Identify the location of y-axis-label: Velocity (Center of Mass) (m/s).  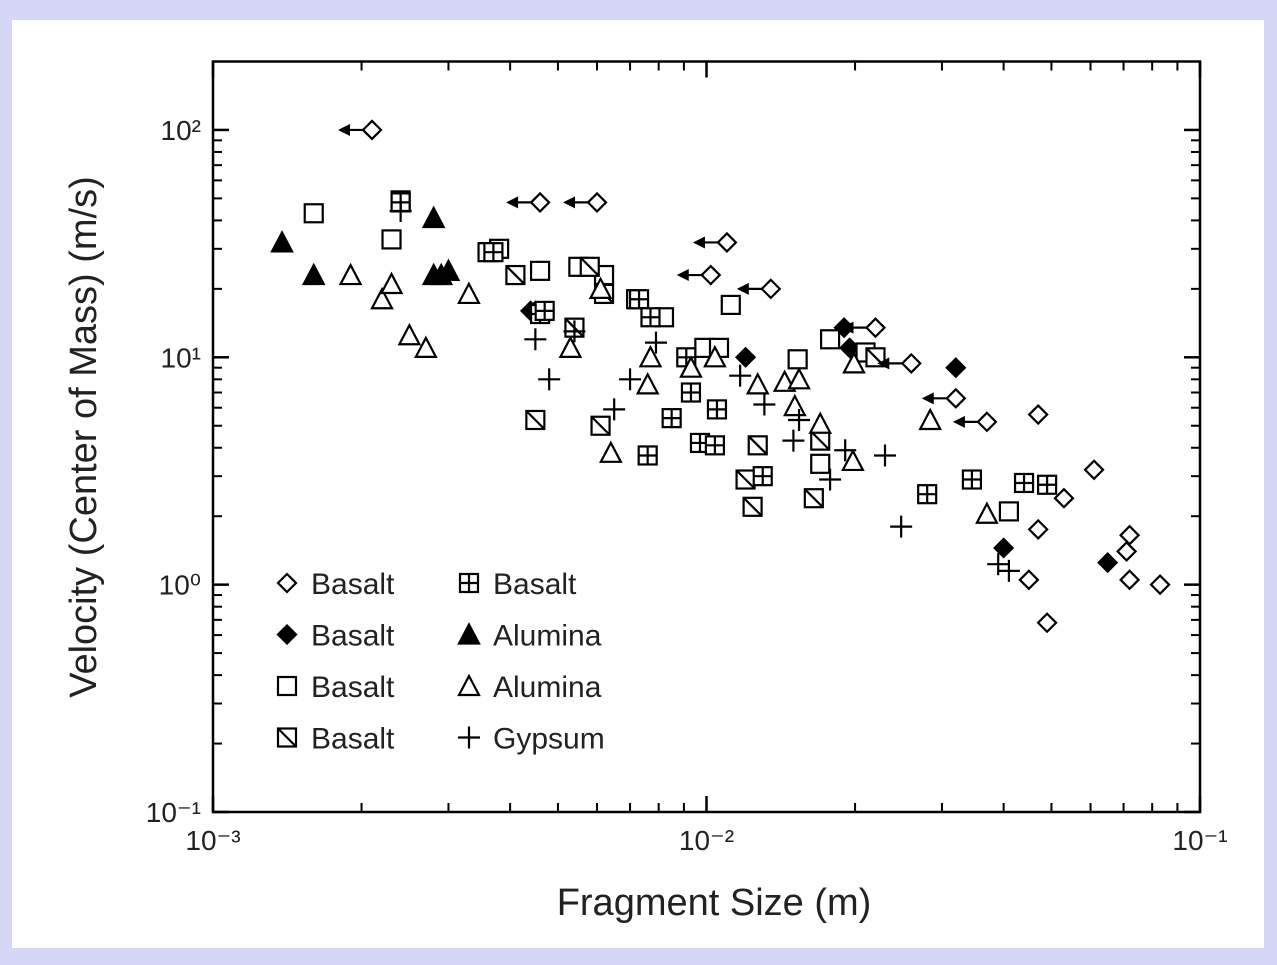
(84, 437).